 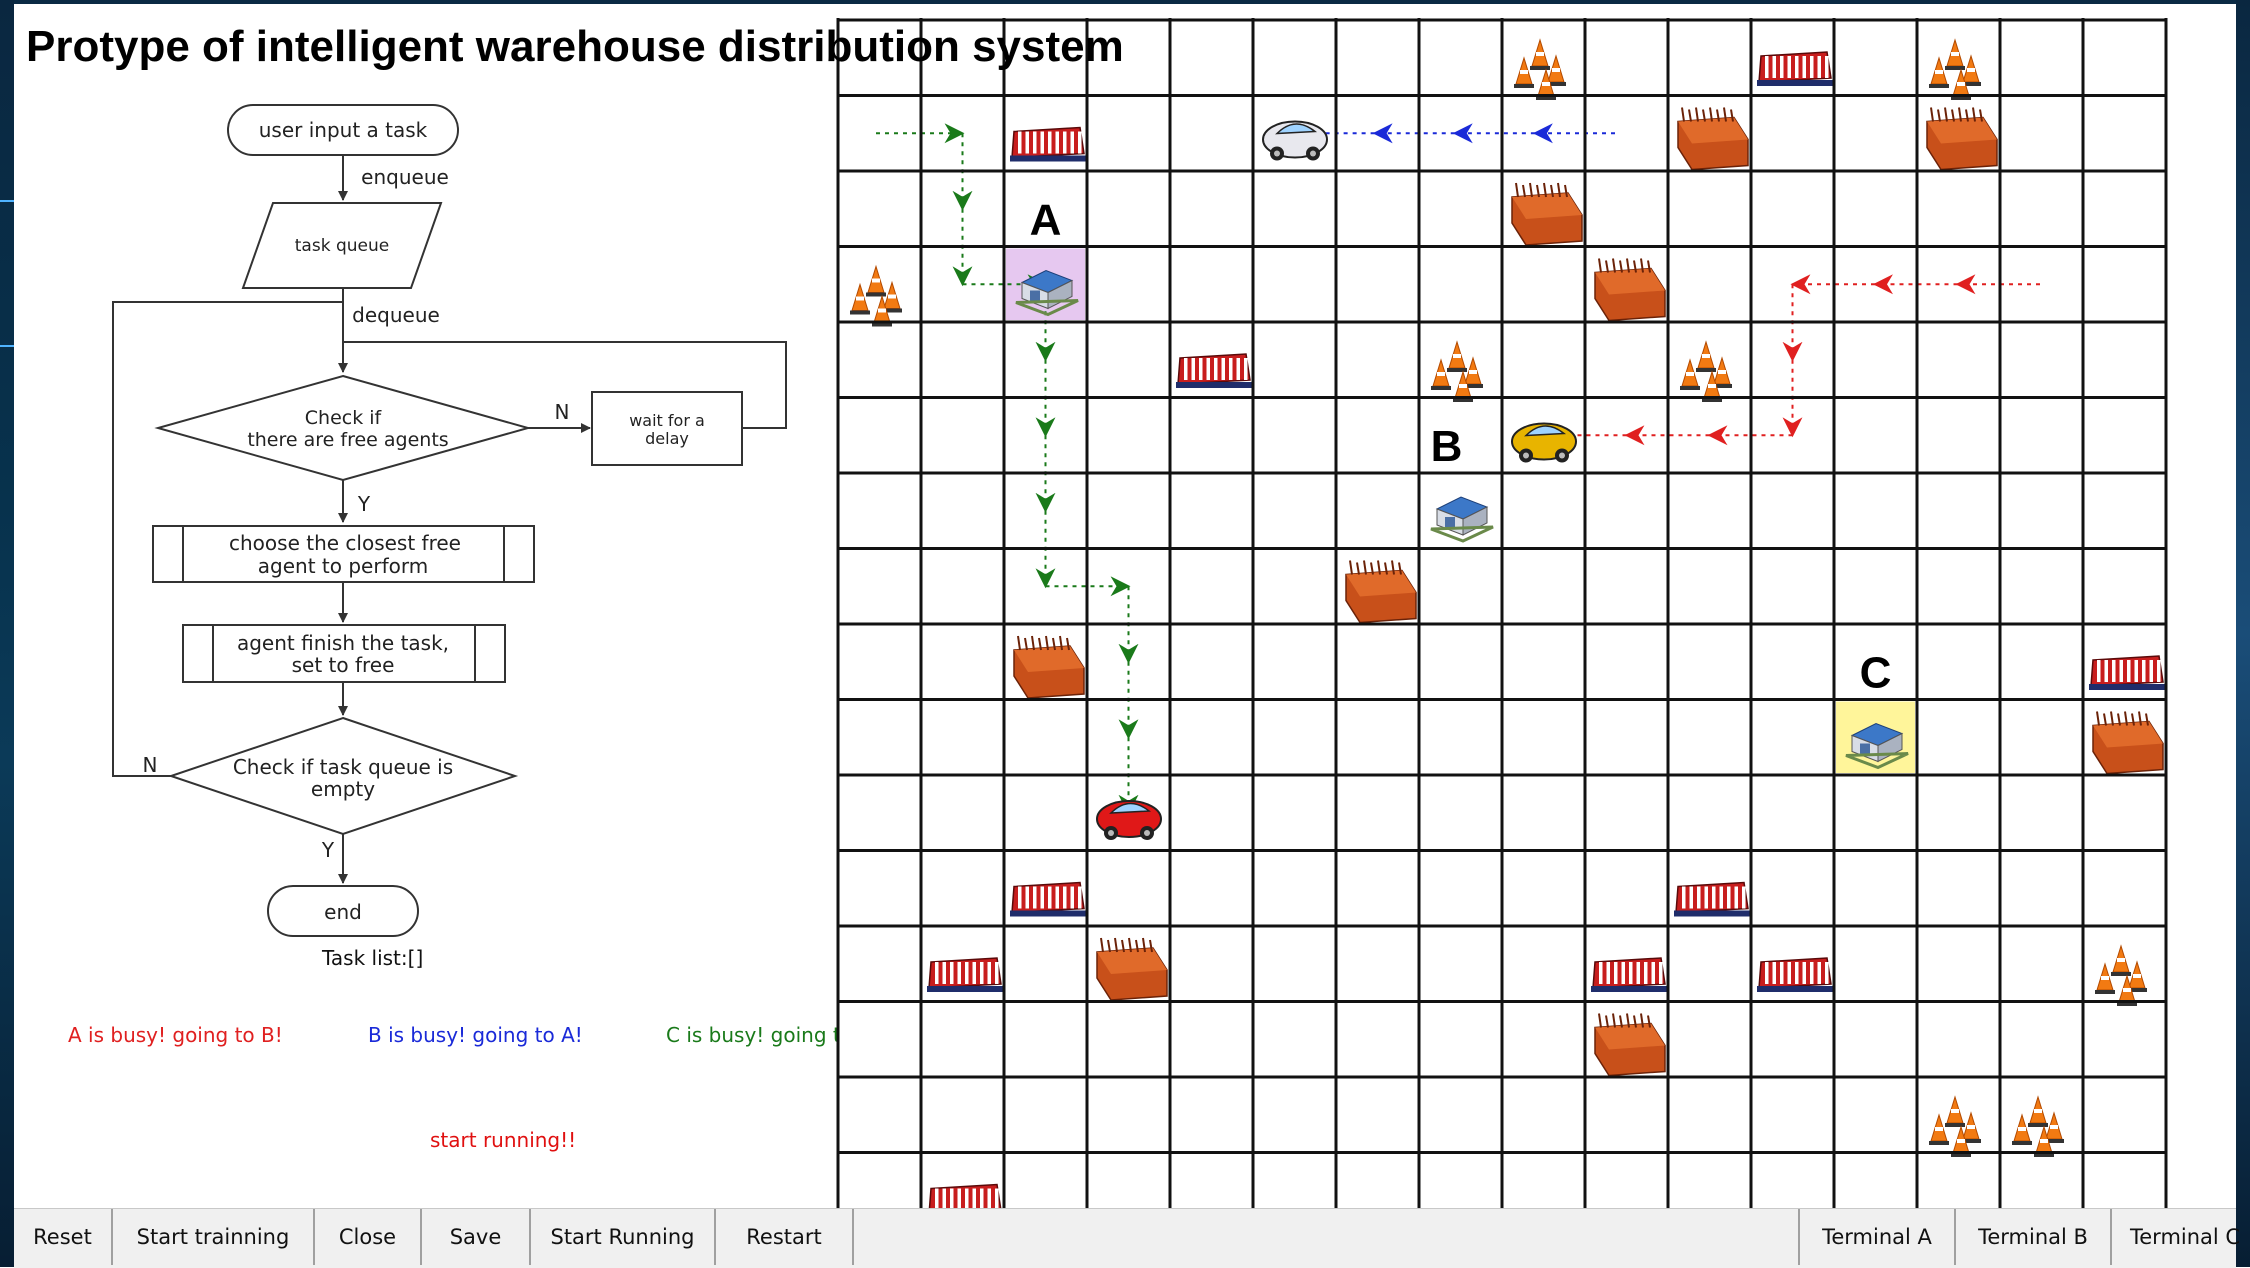 I want to click on reset-button: Reset, so click(x=63, y=1237).